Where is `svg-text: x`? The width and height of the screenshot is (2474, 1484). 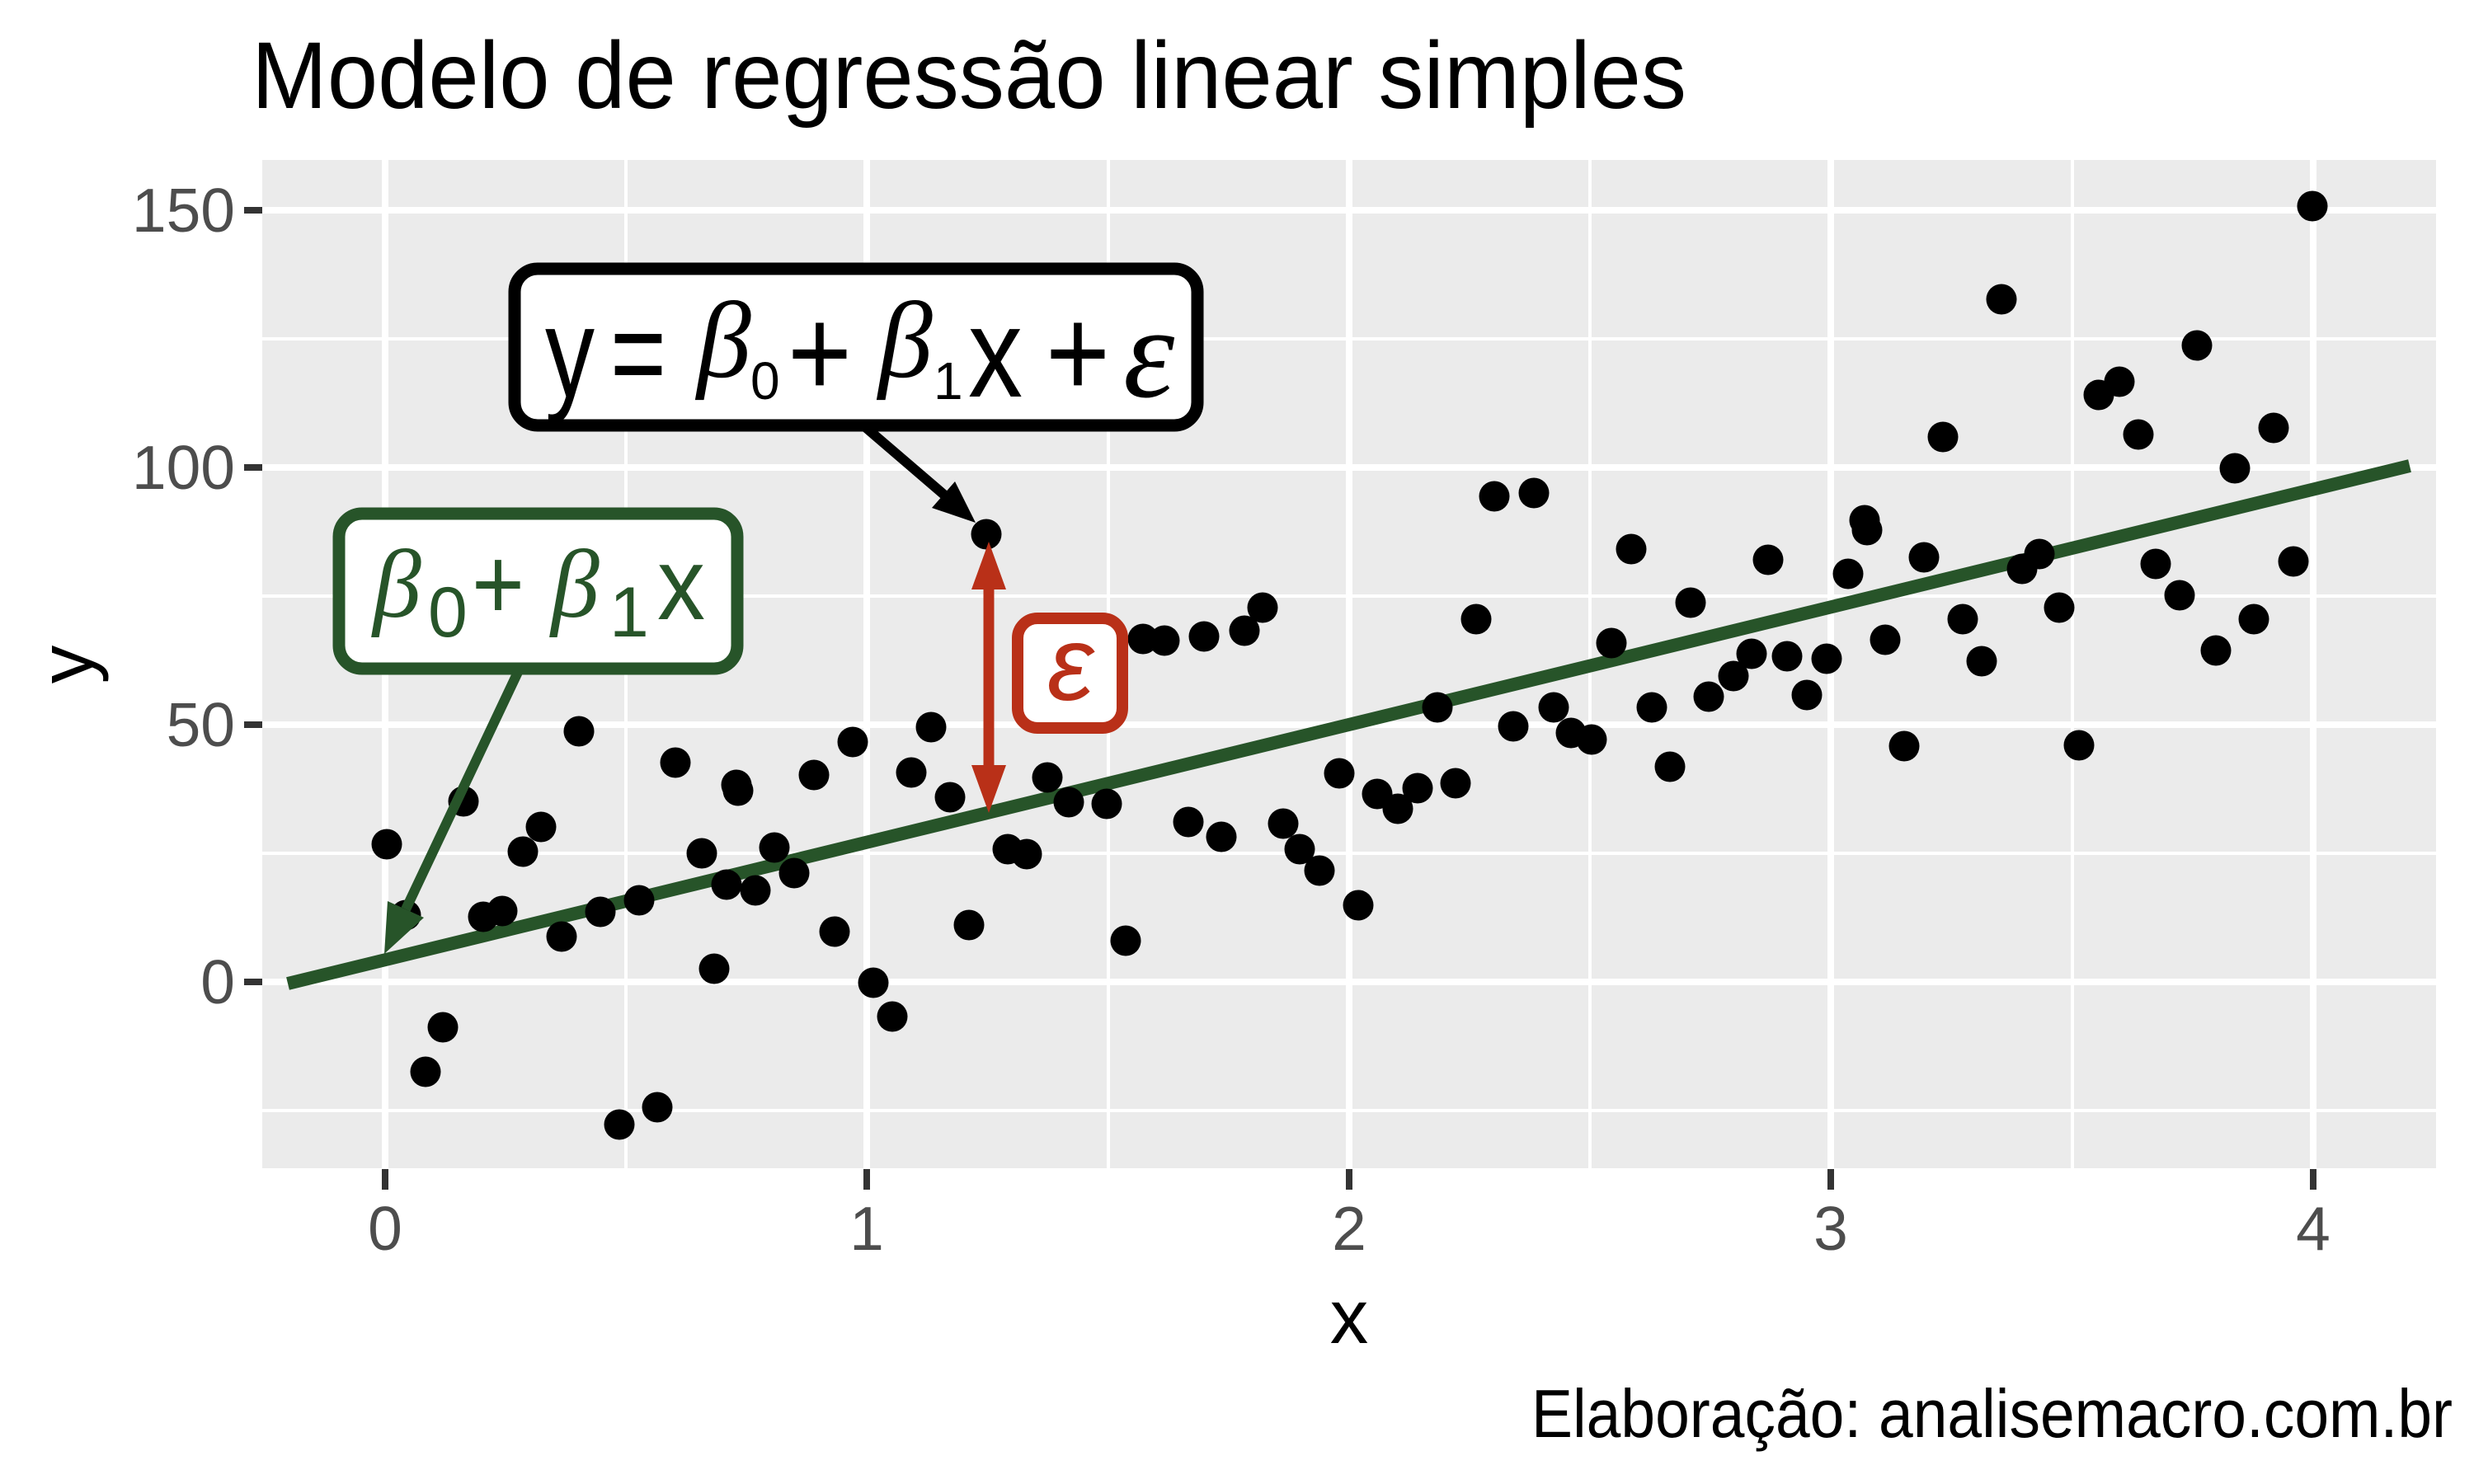 svg-text: x is located at coordinates (1349, 1317).